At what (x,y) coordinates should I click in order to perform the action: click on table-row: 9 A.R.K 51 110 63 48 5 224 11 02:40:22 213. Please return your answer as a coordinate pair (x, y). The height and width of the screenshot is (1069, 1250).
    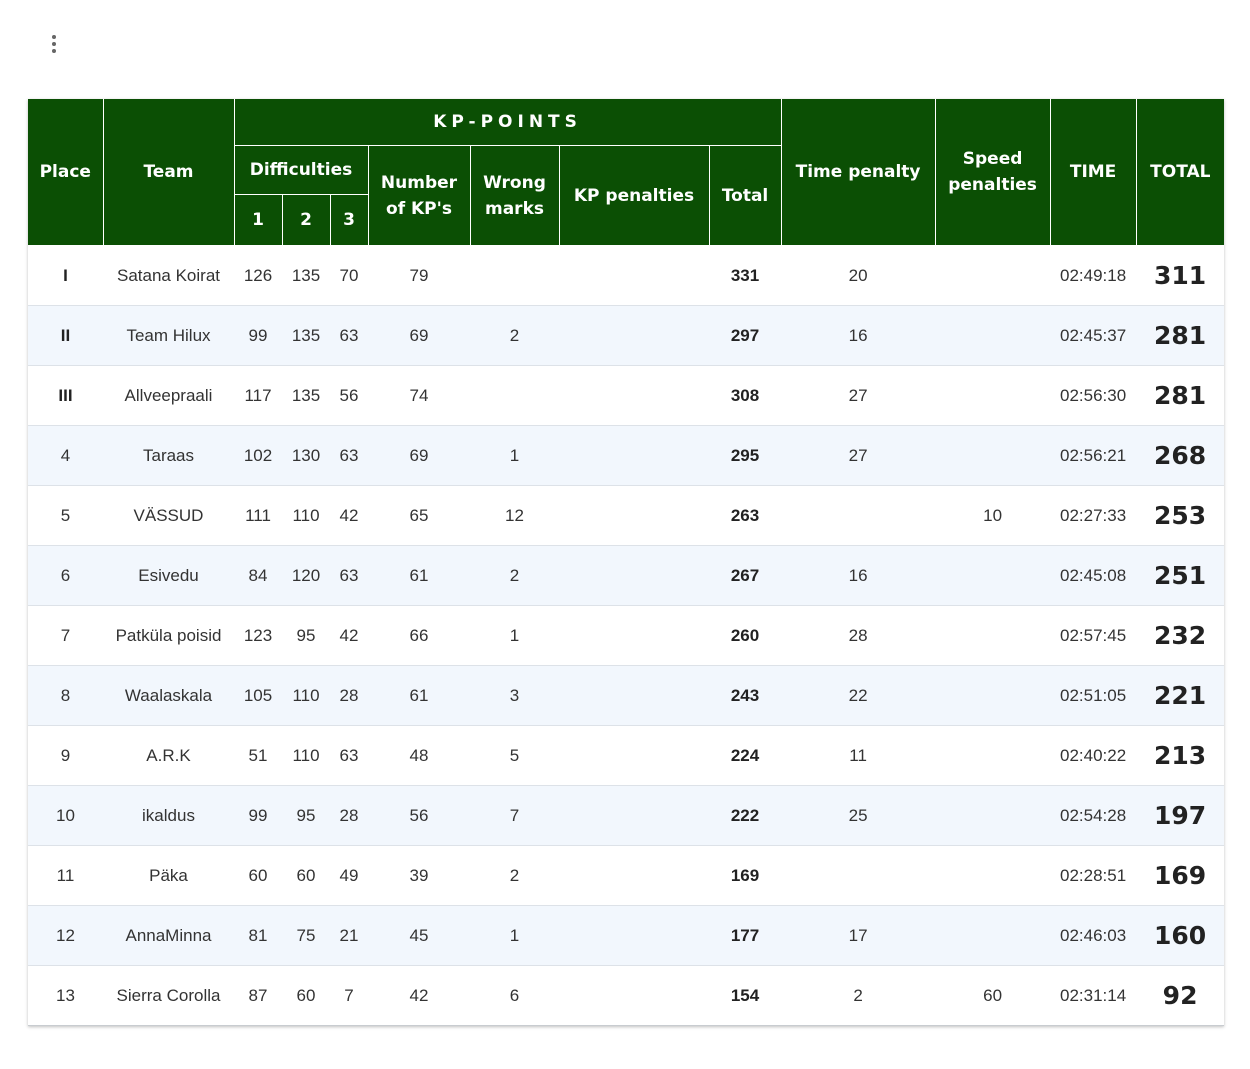
    Looking at the image, I should click on (626, 755).